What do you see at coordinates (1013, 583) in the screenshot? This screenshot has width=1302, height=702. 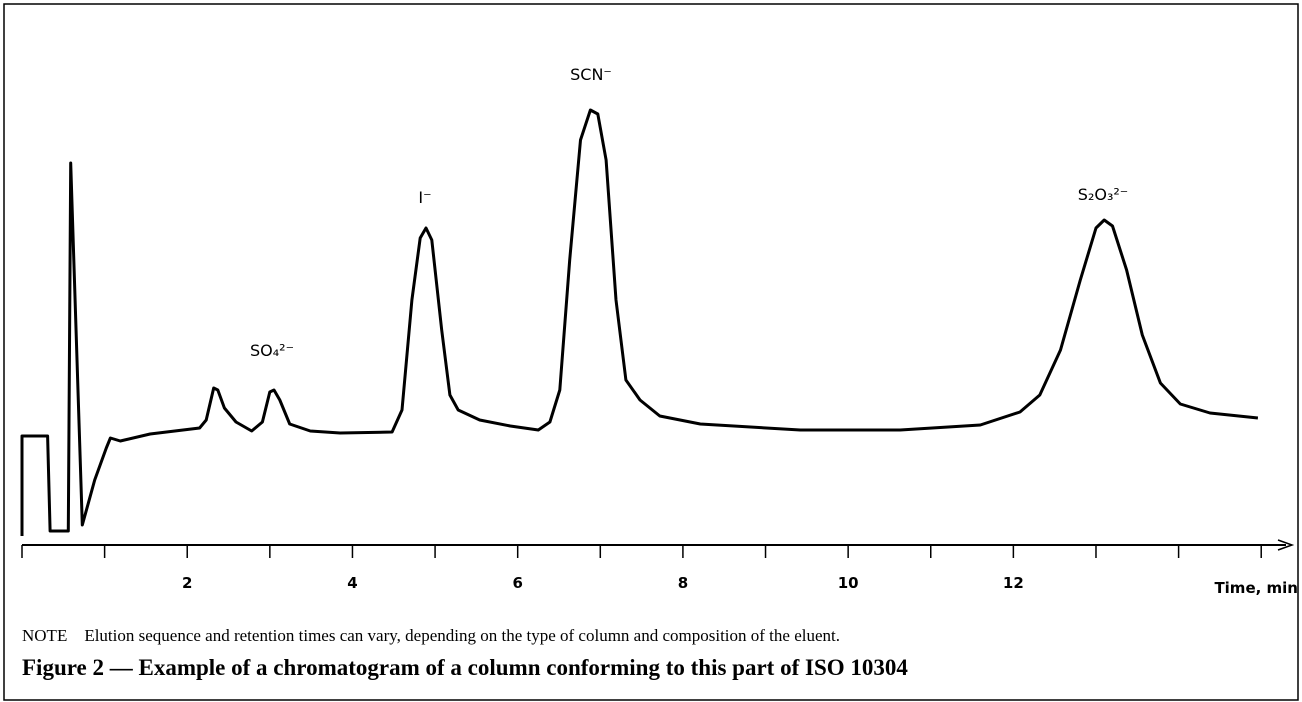 I see `x-tick-label: 12` at bounding box center [1013, 583].